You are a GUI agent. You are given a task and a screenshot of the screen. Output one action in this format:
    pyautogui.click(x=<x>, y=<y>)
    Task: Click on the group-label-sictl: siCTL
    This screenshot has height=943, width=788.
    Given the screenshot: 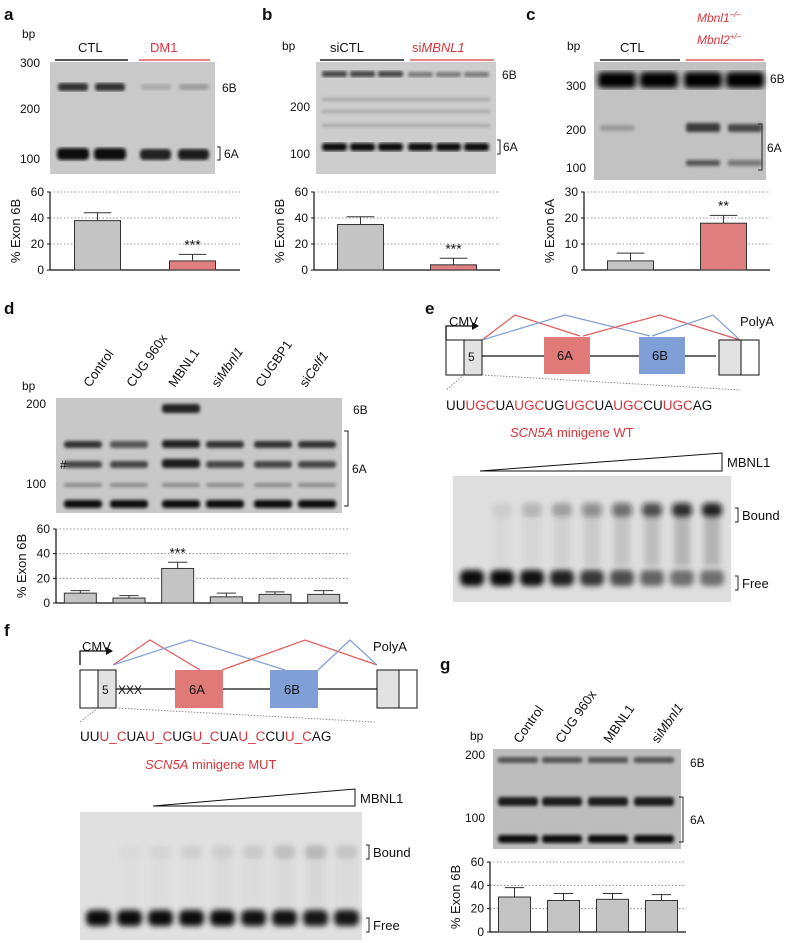 What is the action you would take?
    pyautogui.click(x=347, y=47)
    